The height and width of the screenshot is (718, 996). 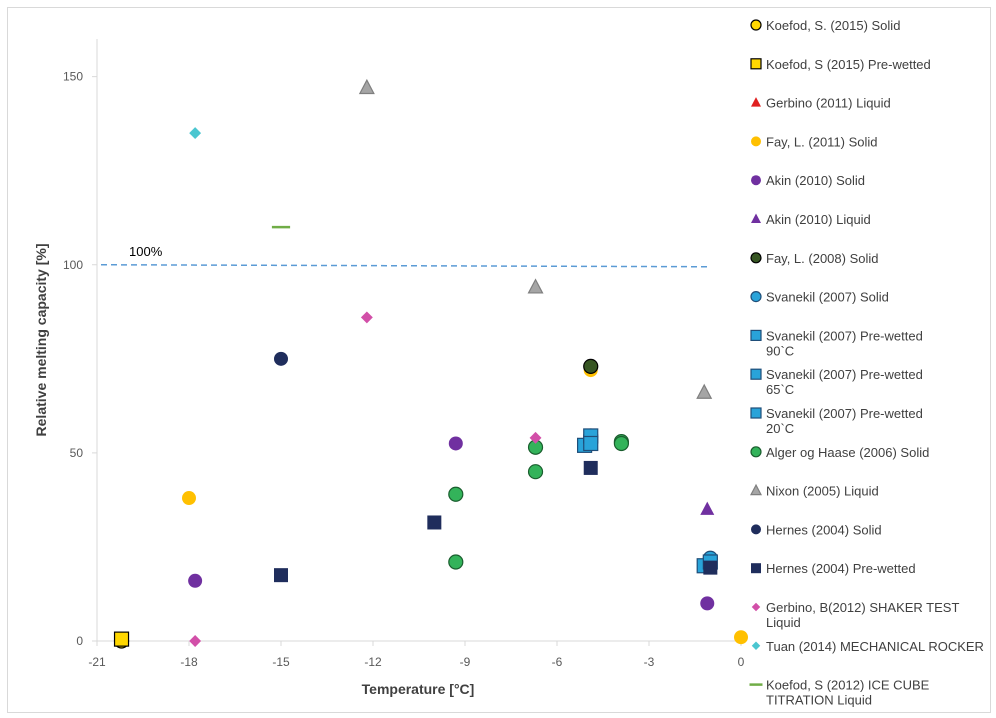 I want to click on x-tick-label: -9, so click(x=465, y=662).